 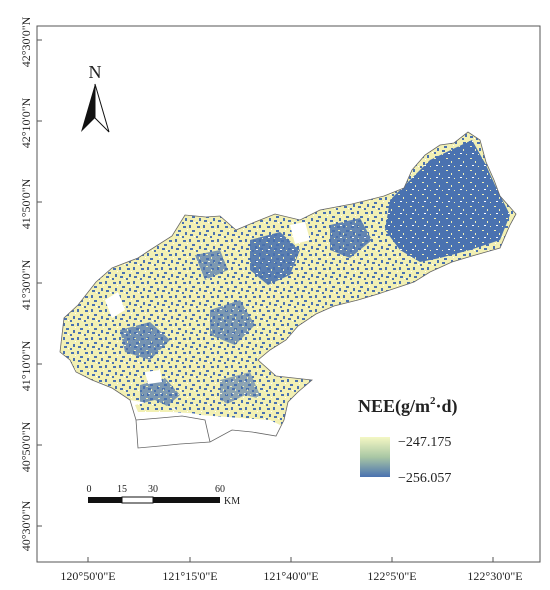 What do you see at coordinates (122, 489) in the screenshot?
I see `scale-label: 15` at bounding box center [122, 489].